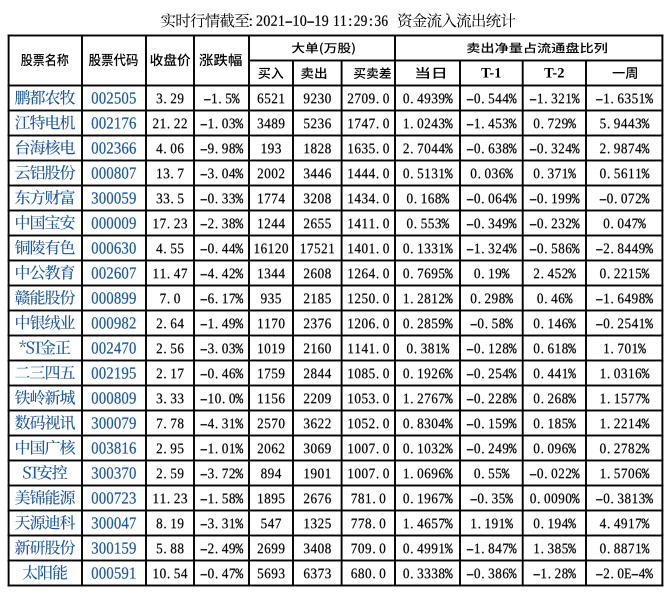 Image resolution: width=670 pixels, height=596 pixels. Describe the element at coordinates (554, 73) in the screenshot. I see `svg-text: T-2` at that location.